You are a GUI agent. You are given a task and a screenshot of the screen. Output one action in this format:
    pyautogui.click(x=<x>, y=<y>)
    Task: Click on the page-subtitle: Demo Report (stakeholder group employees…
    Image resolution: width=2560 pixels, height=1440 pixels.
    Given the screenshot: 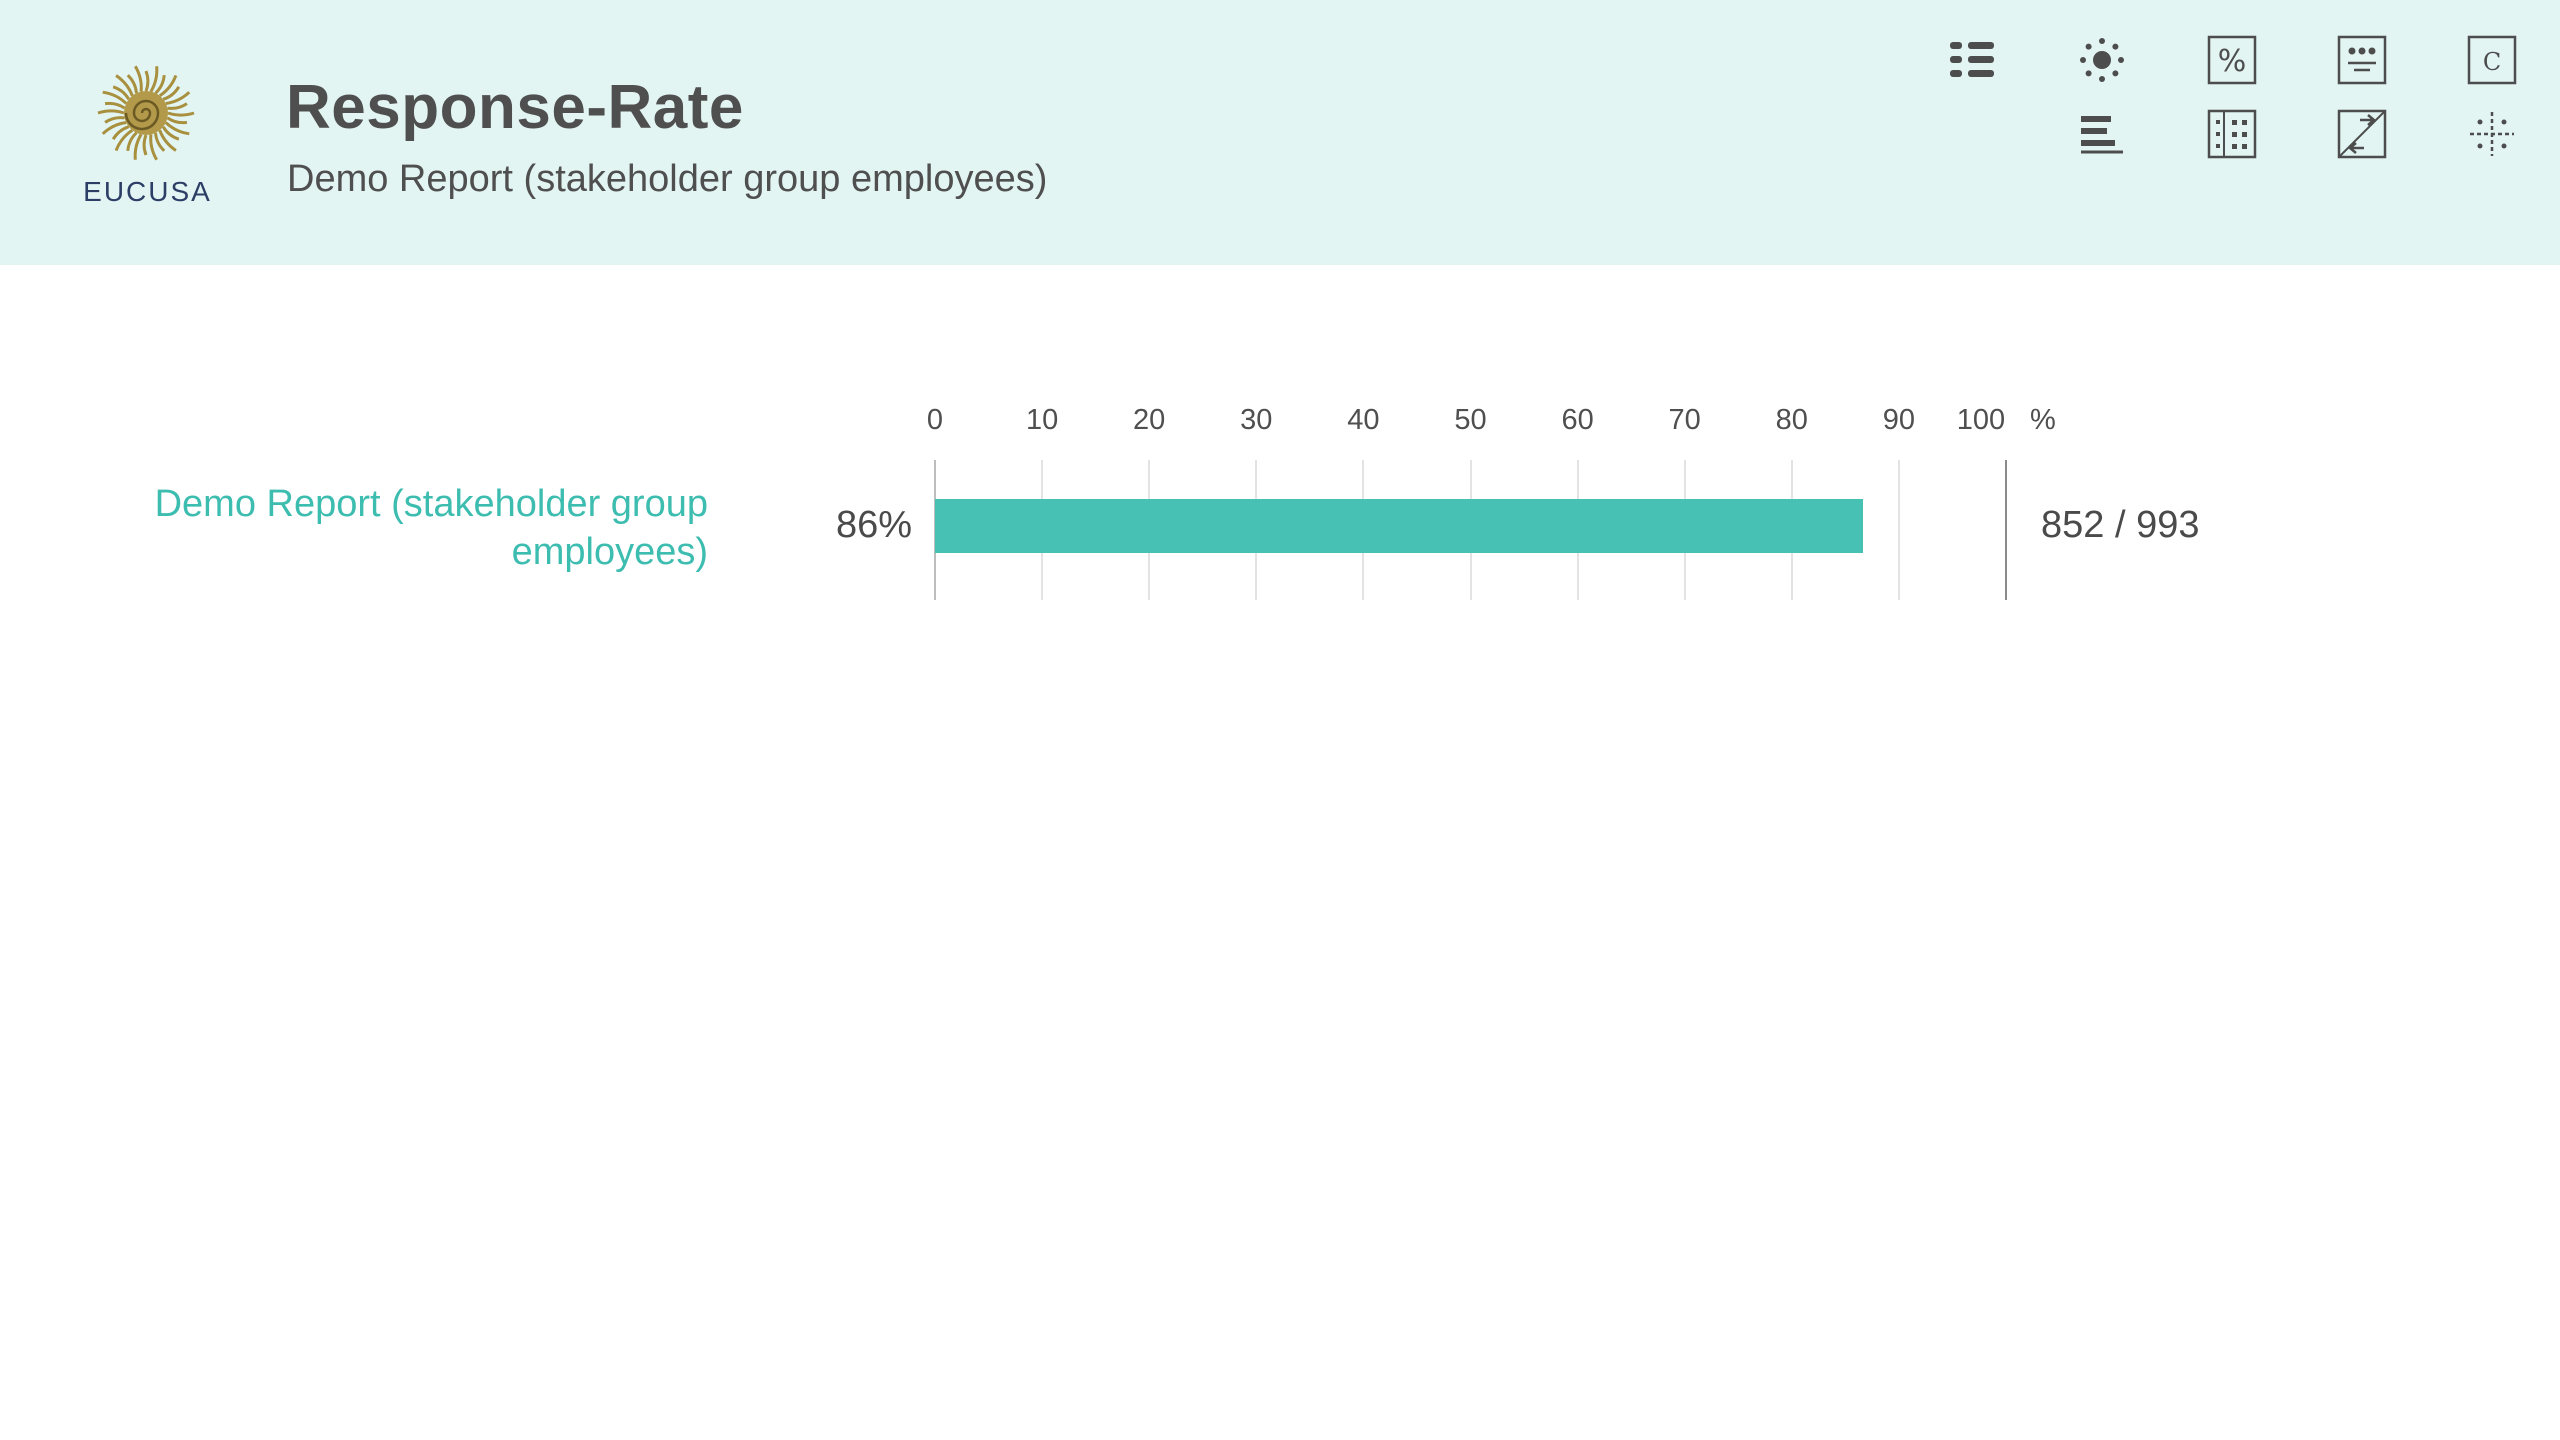 What is the action you would take?
    pyautogui.click(x=667, y=179)
    